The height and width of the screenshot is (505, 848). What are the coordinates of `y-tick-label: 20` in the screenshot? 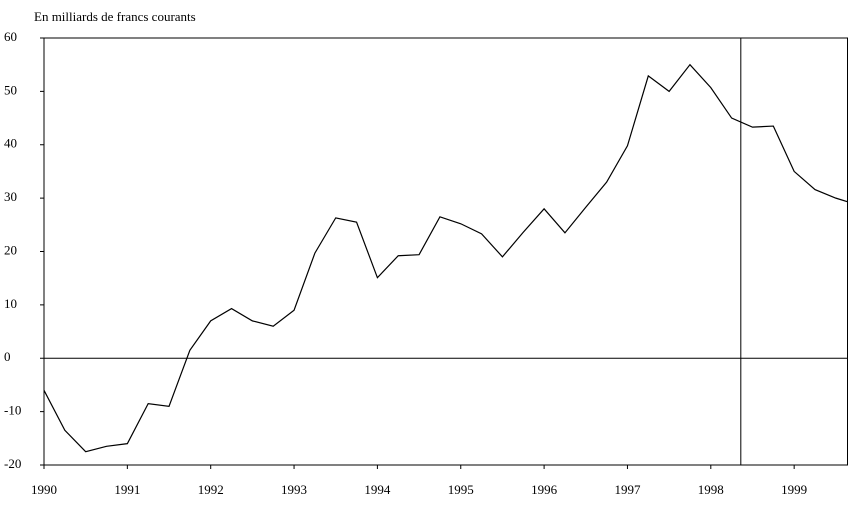 It's located at (10, 249).